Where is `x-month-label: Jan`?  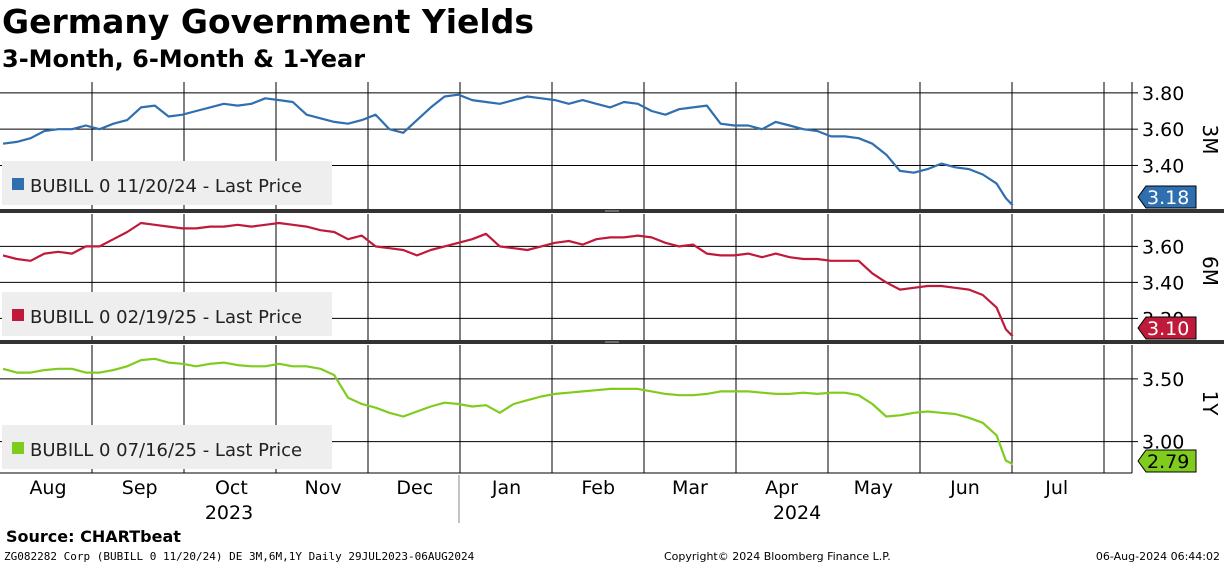
x-month-label: Jan is located at coordinates (506, 488).